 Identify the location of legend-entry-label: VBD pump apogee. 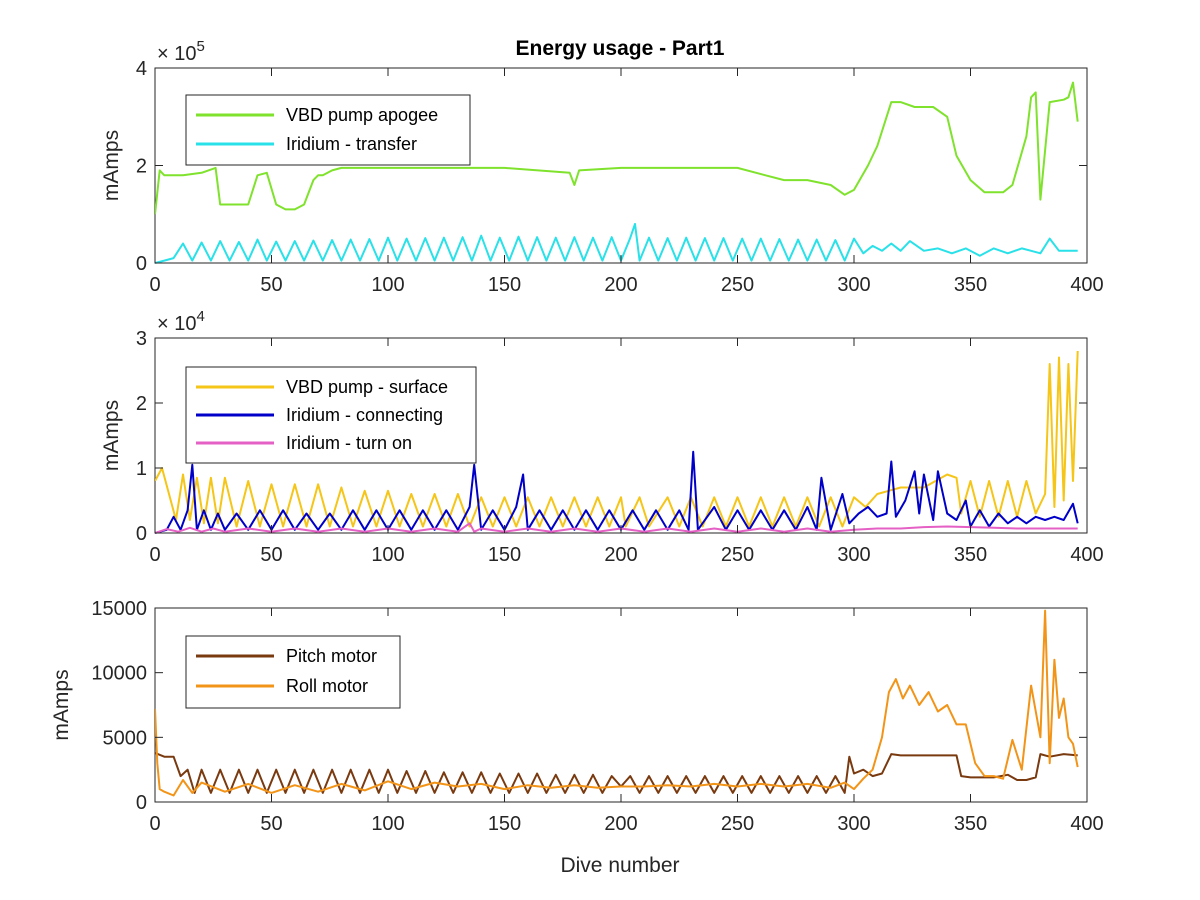
(362, 115).